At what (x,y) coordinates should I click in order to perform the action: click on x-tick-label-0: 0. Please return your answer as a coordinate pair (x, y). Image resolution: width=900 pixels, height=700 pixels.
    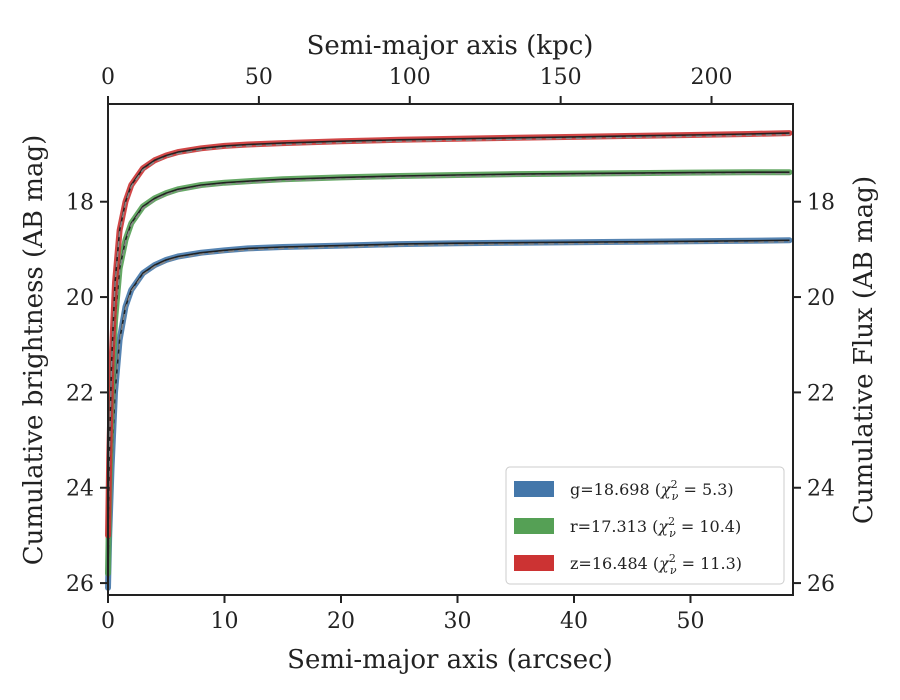
    Looking at the image, I should click on (108, 621).